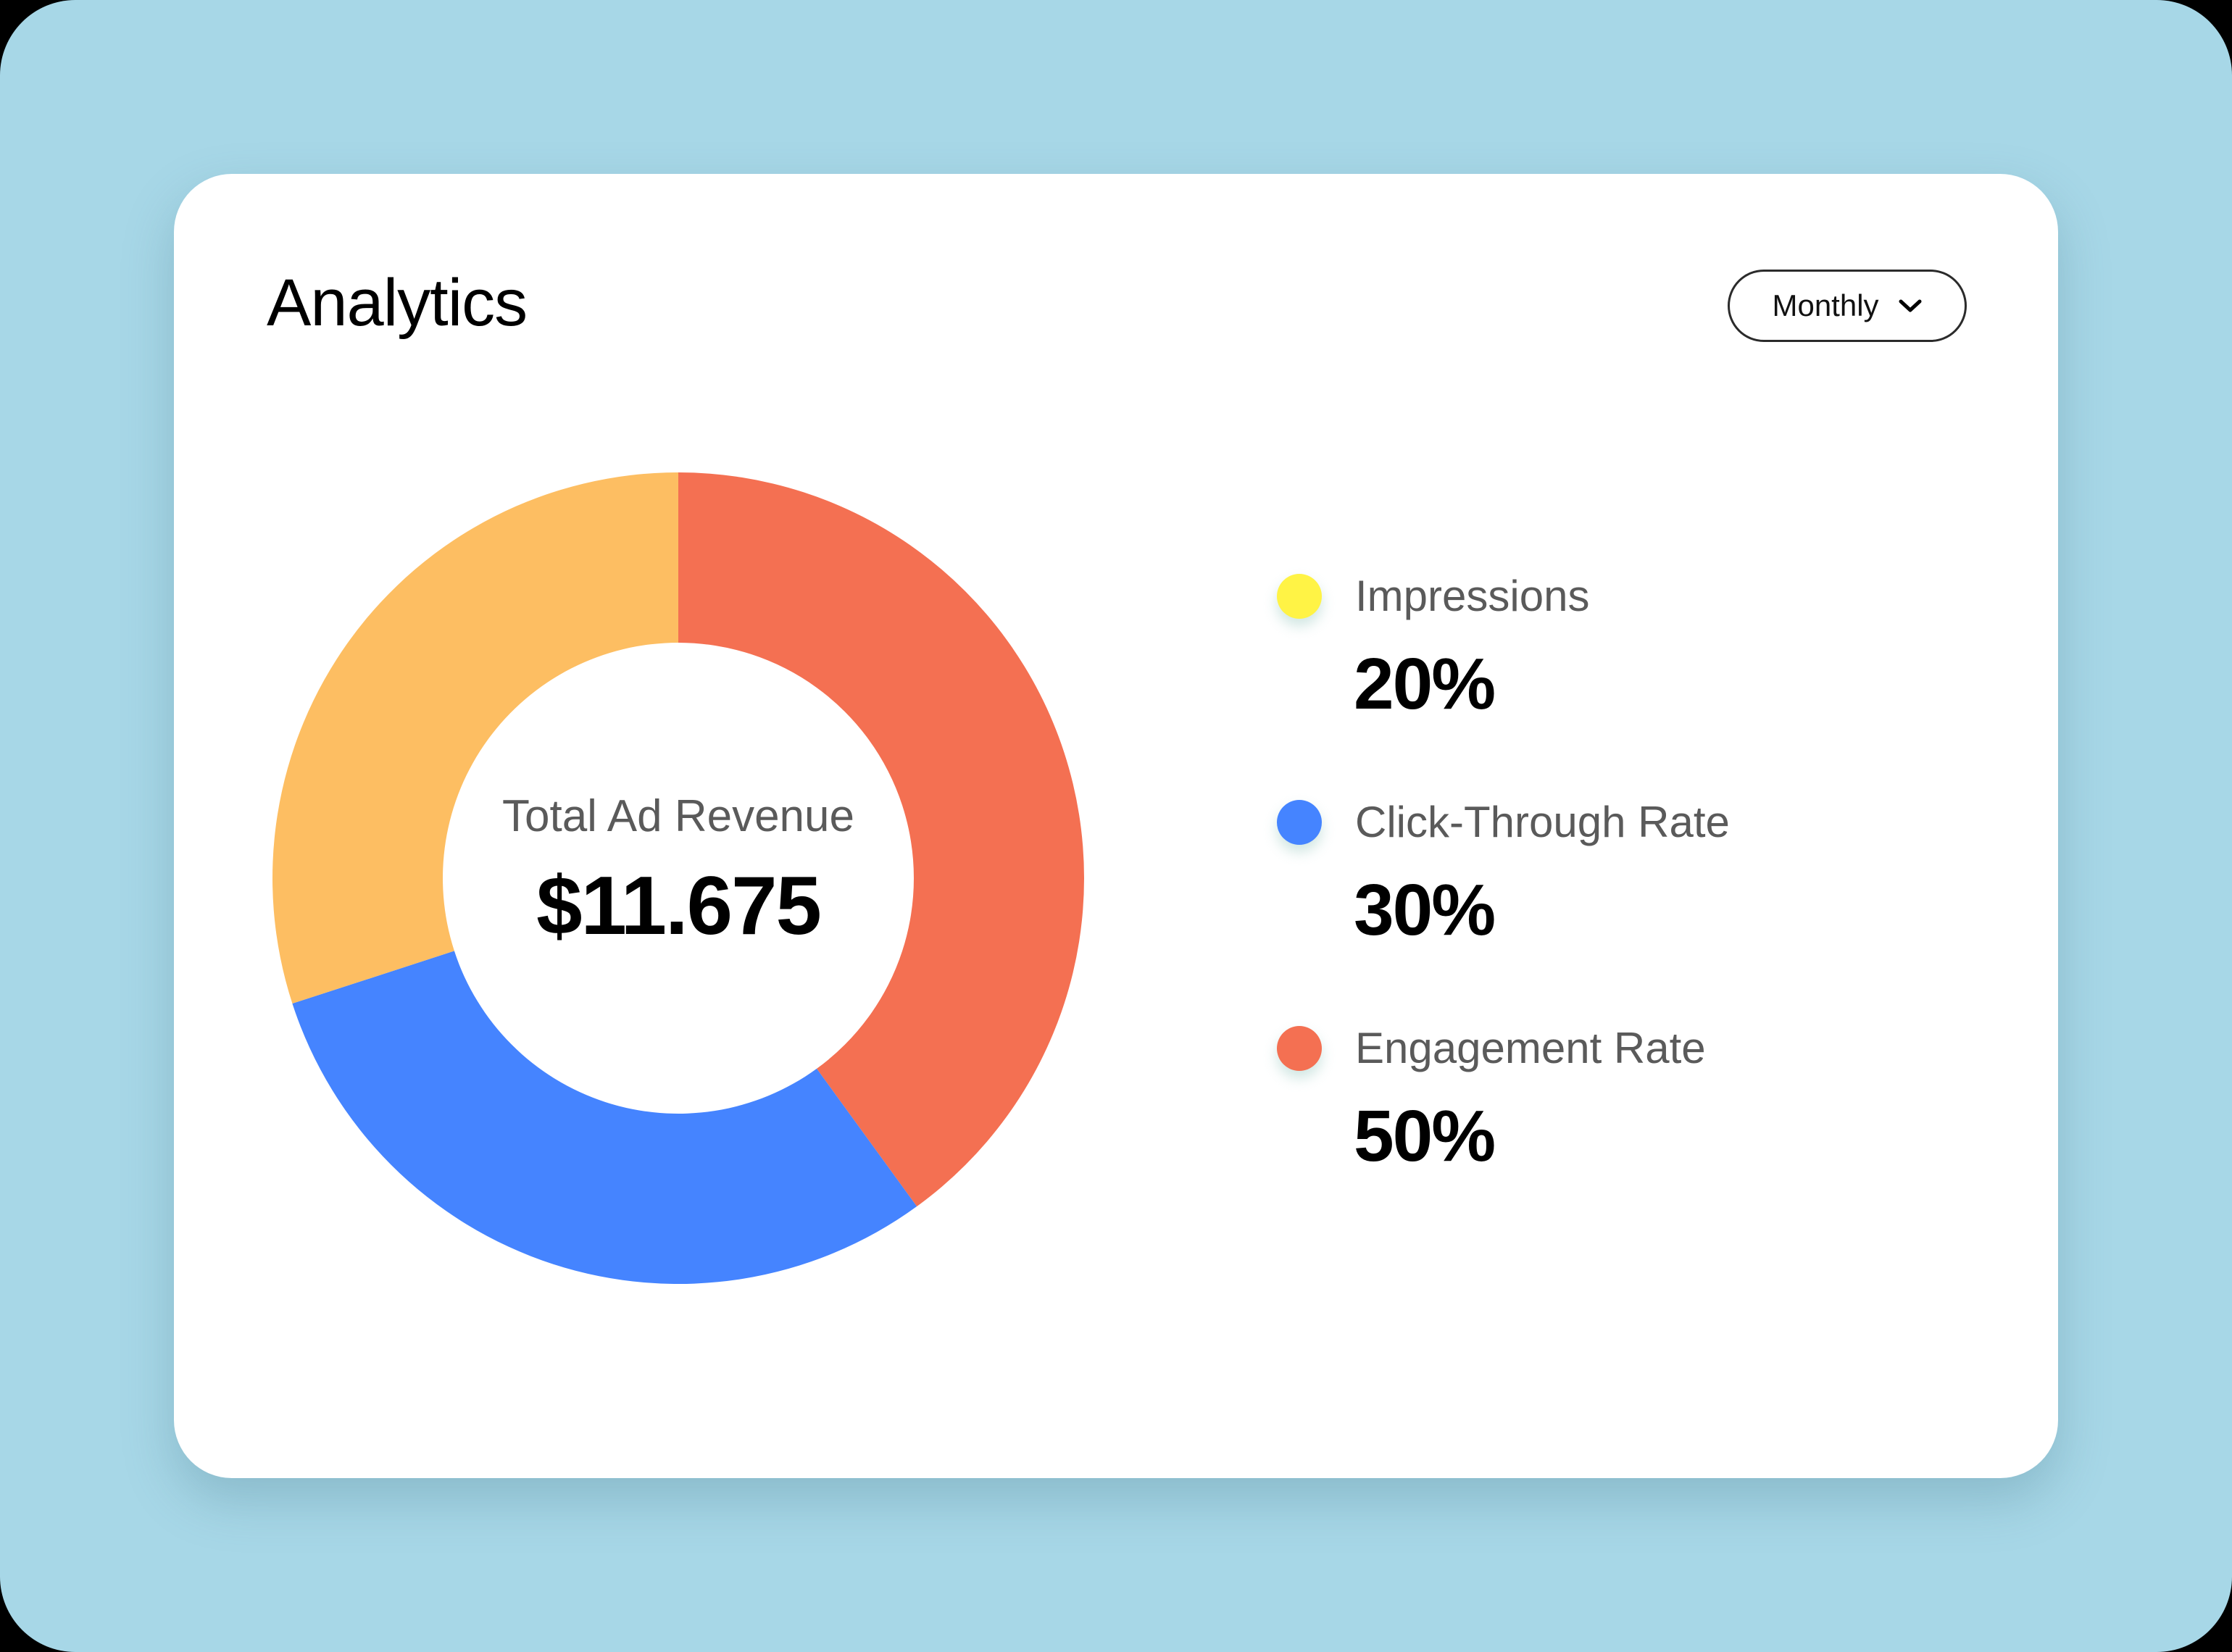 This screenshot has width=2232, height=1652. Describe the element at coordinates (1425, 910) in the screenshot. I see `legend-value: 30%` at that location.